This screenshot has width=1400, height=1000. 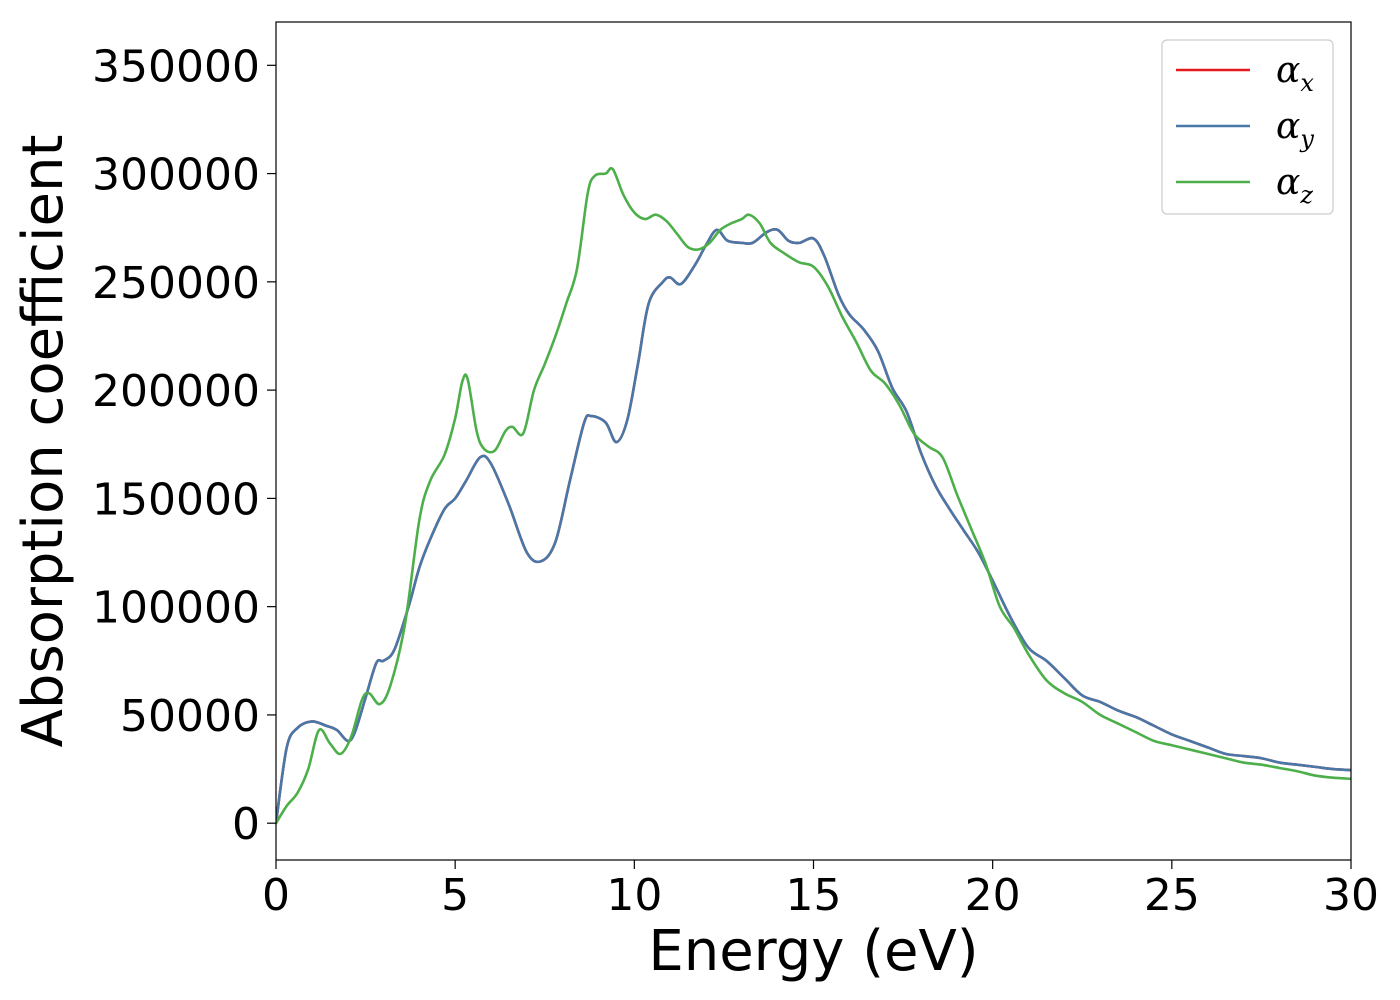 What do you see at coordinates (190, 716) in the screenshot?
I see `y-tick-label: 50000` at bounding box center [190, 716].